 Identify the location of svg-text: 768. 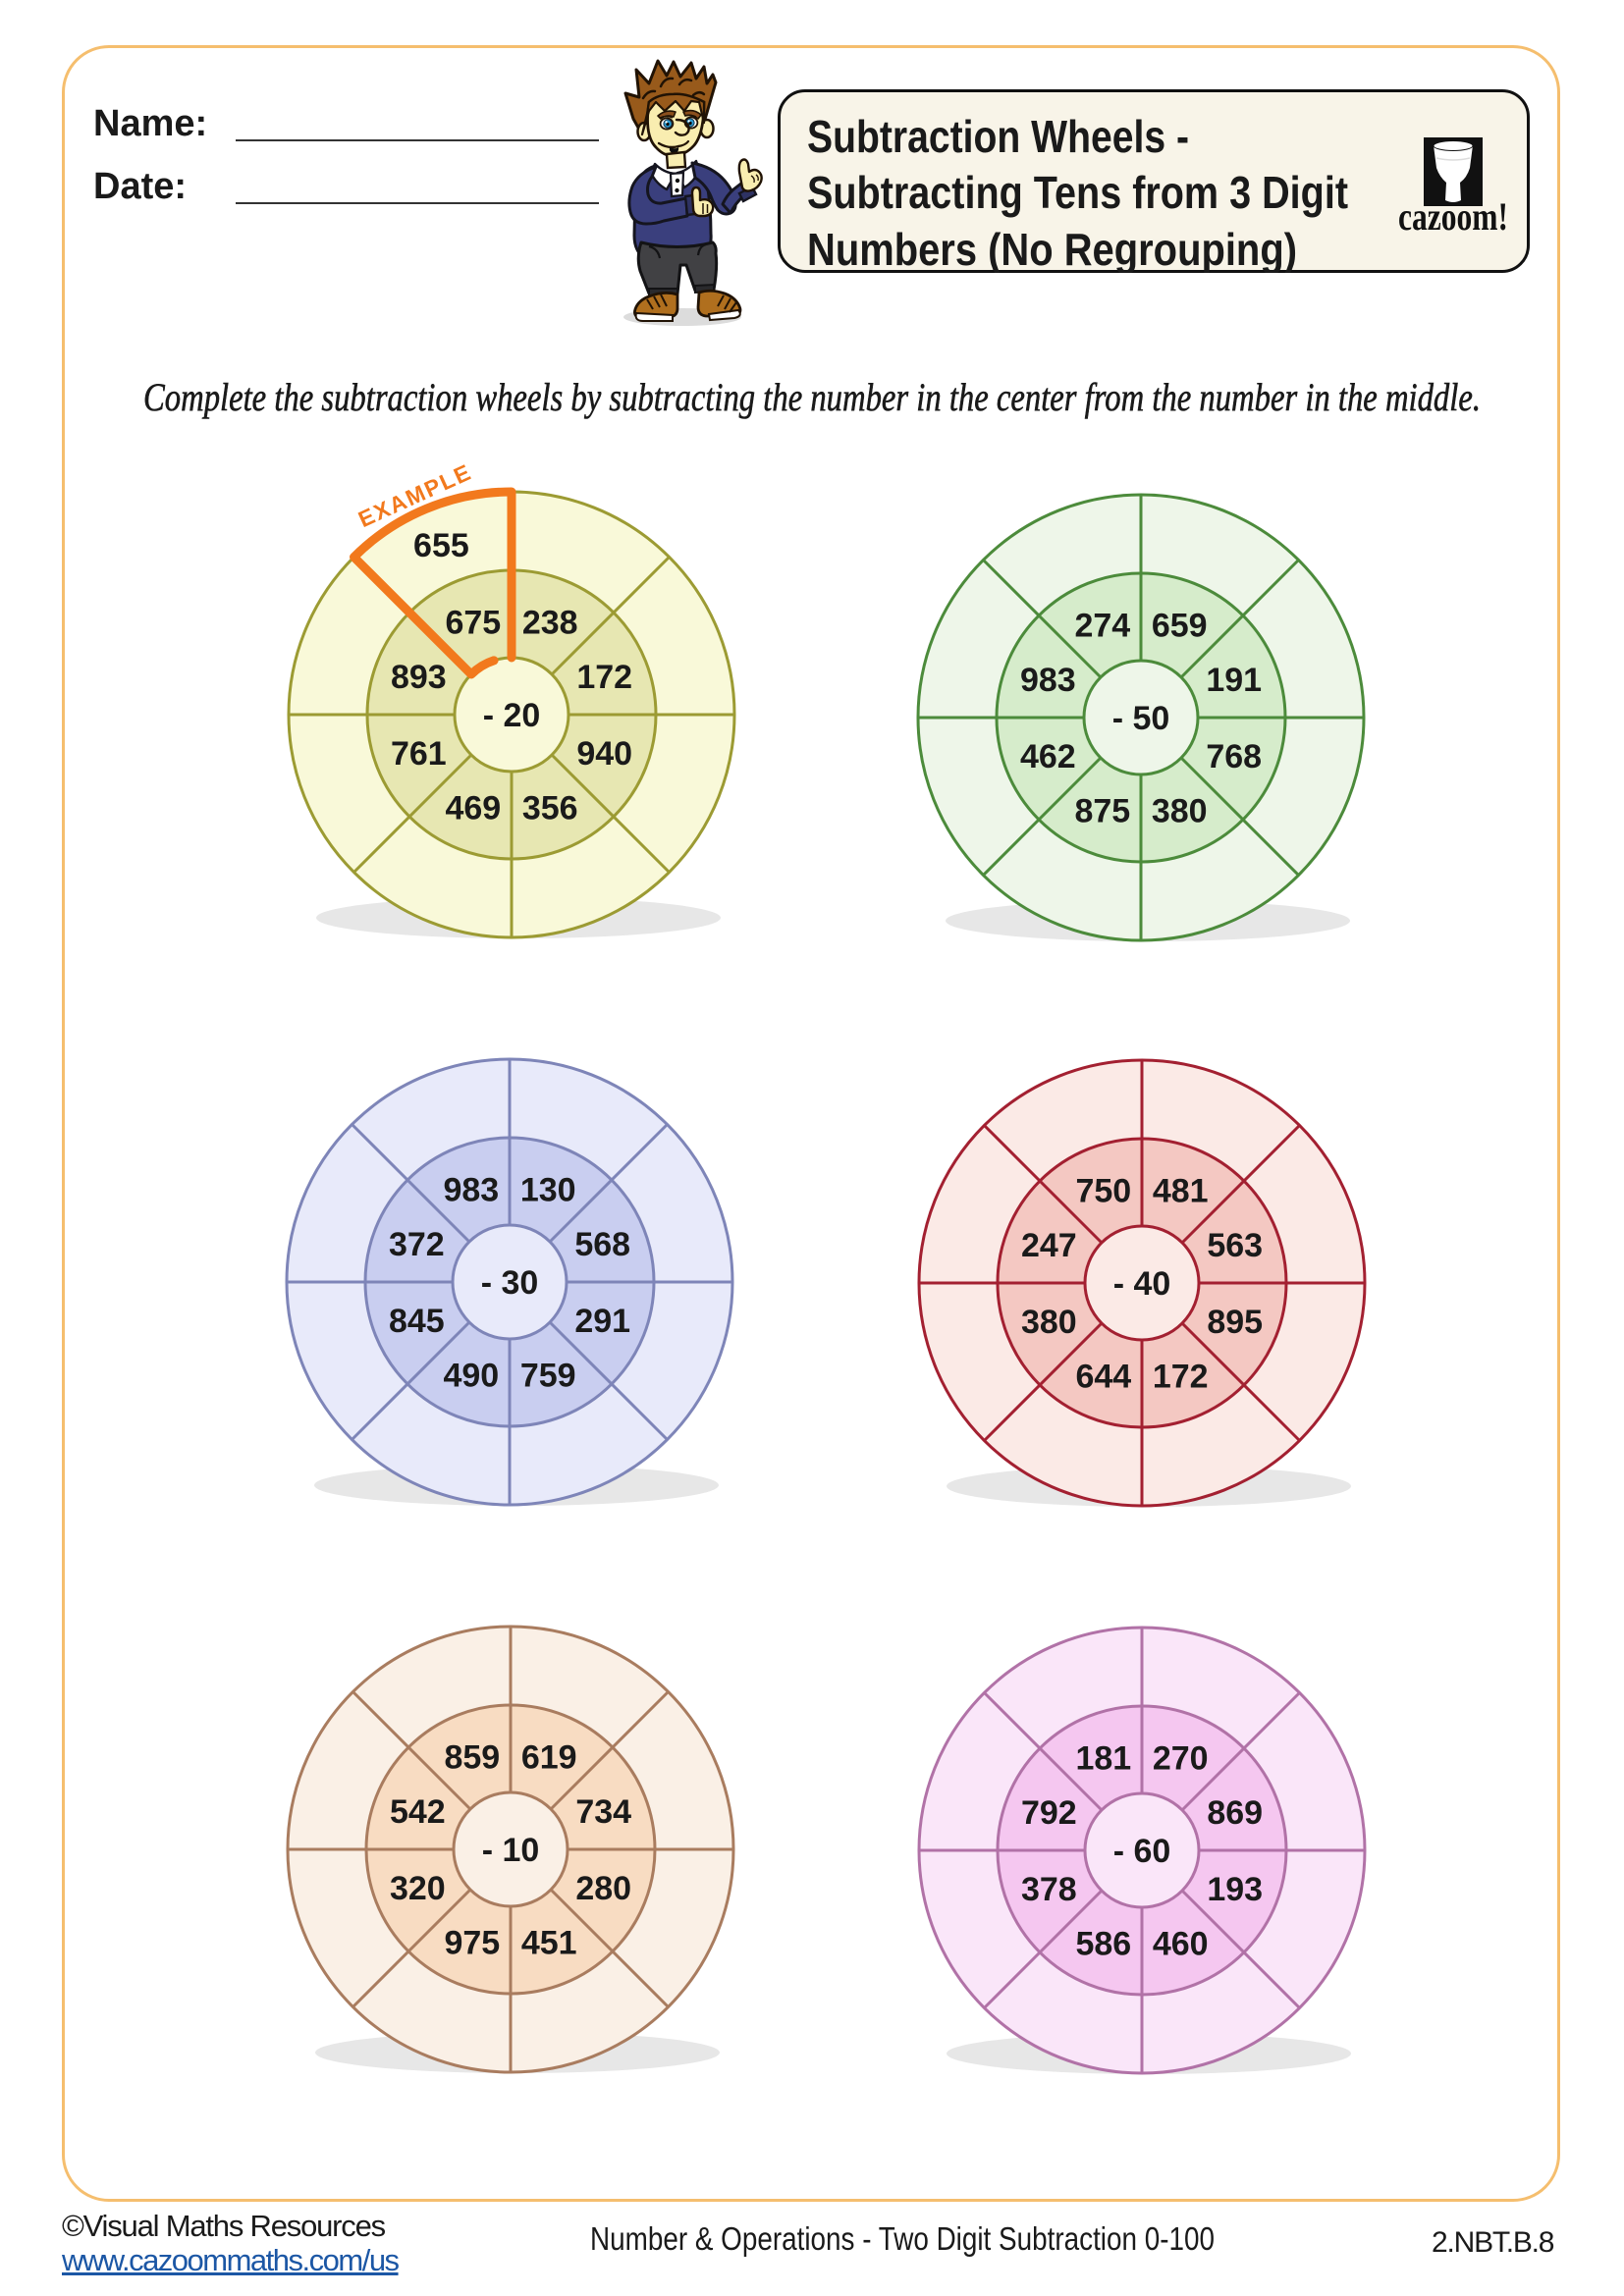
(1234, 756).